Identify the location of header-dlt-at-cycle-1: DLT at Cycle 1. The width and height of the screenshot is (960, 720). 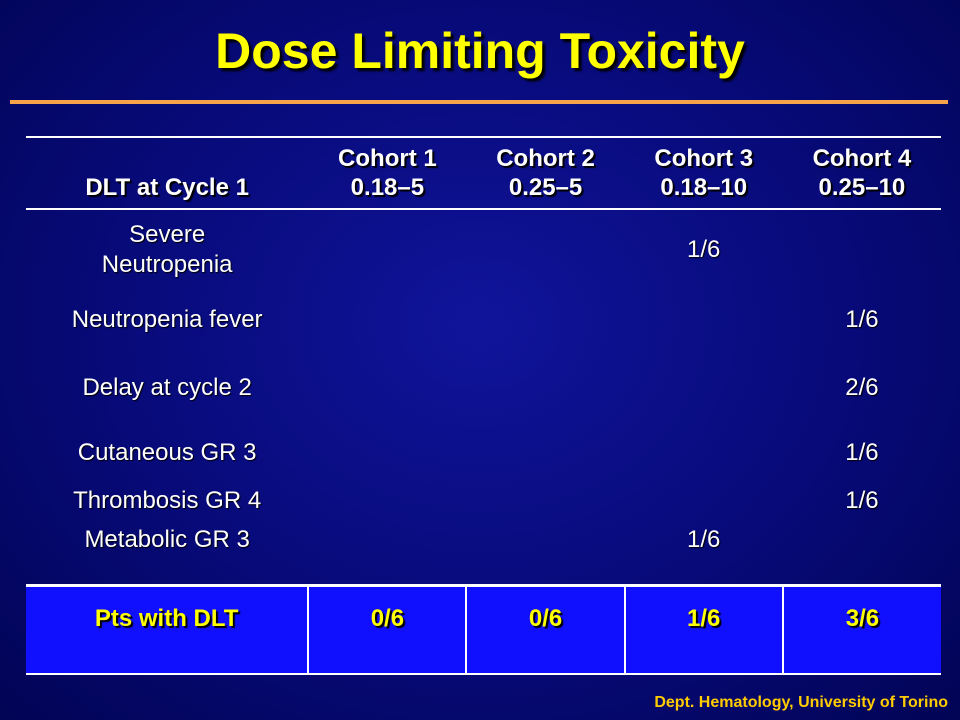
(167, 187).